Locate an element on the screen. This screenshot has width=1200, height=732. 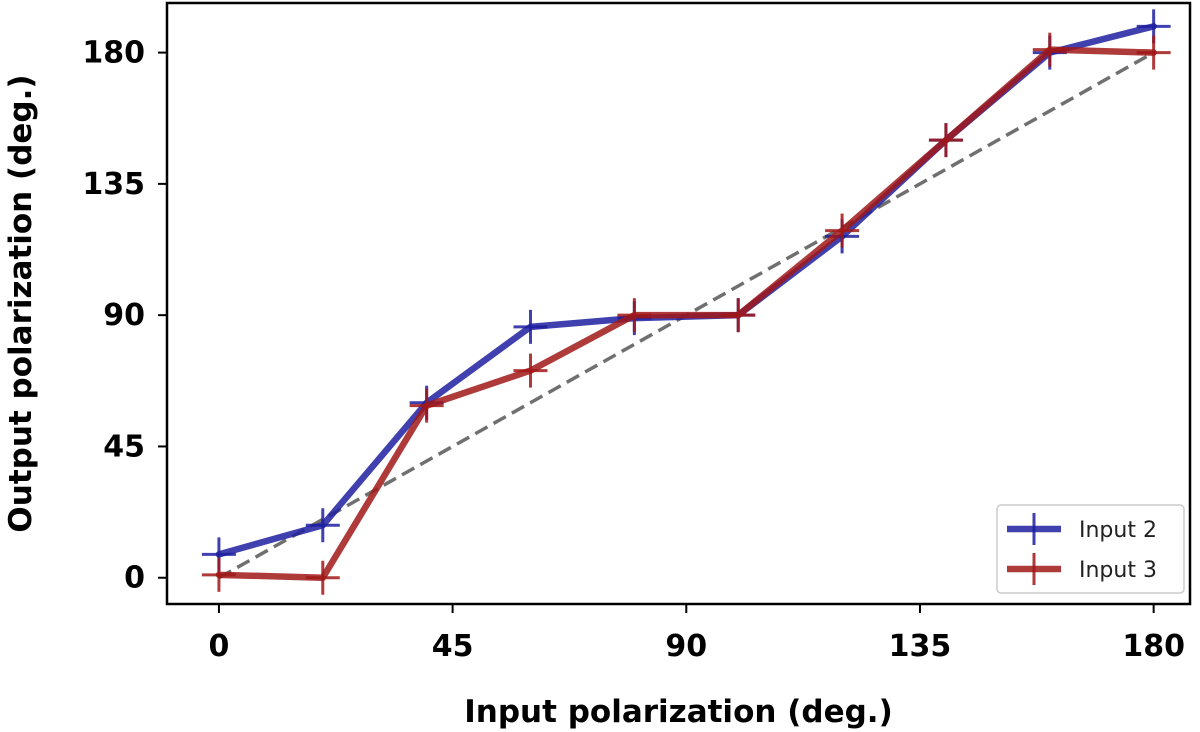
x-tick-label: 135 is located at coordinates (920, 646).